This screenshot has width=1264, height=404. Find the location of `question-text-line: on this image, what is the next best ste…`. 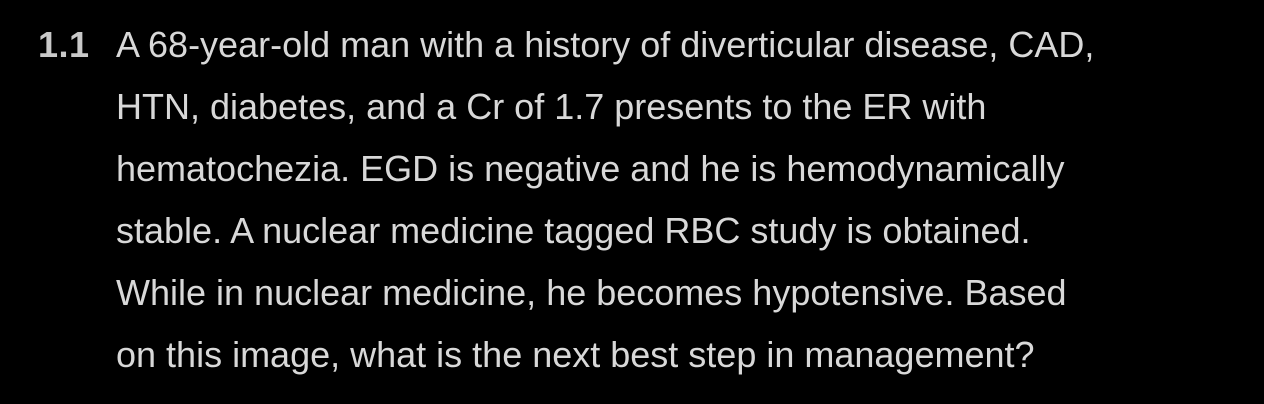

question-text-line: on this image, what is the next best ste… is located at coordinates (575, 354).